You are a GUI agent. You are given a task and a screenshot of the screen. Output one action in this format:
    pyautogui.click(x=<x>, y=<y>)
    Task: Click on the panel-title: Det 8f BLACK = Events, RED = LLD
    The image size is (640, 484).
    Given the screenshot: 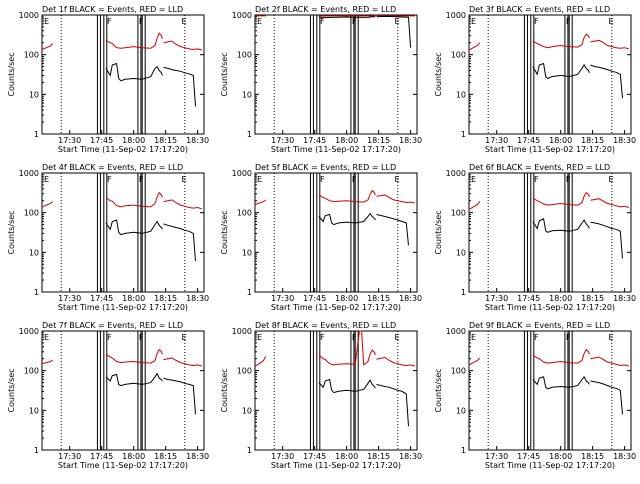 What is the action you would take?
    pyautogui.click(x=325, y=325)
    